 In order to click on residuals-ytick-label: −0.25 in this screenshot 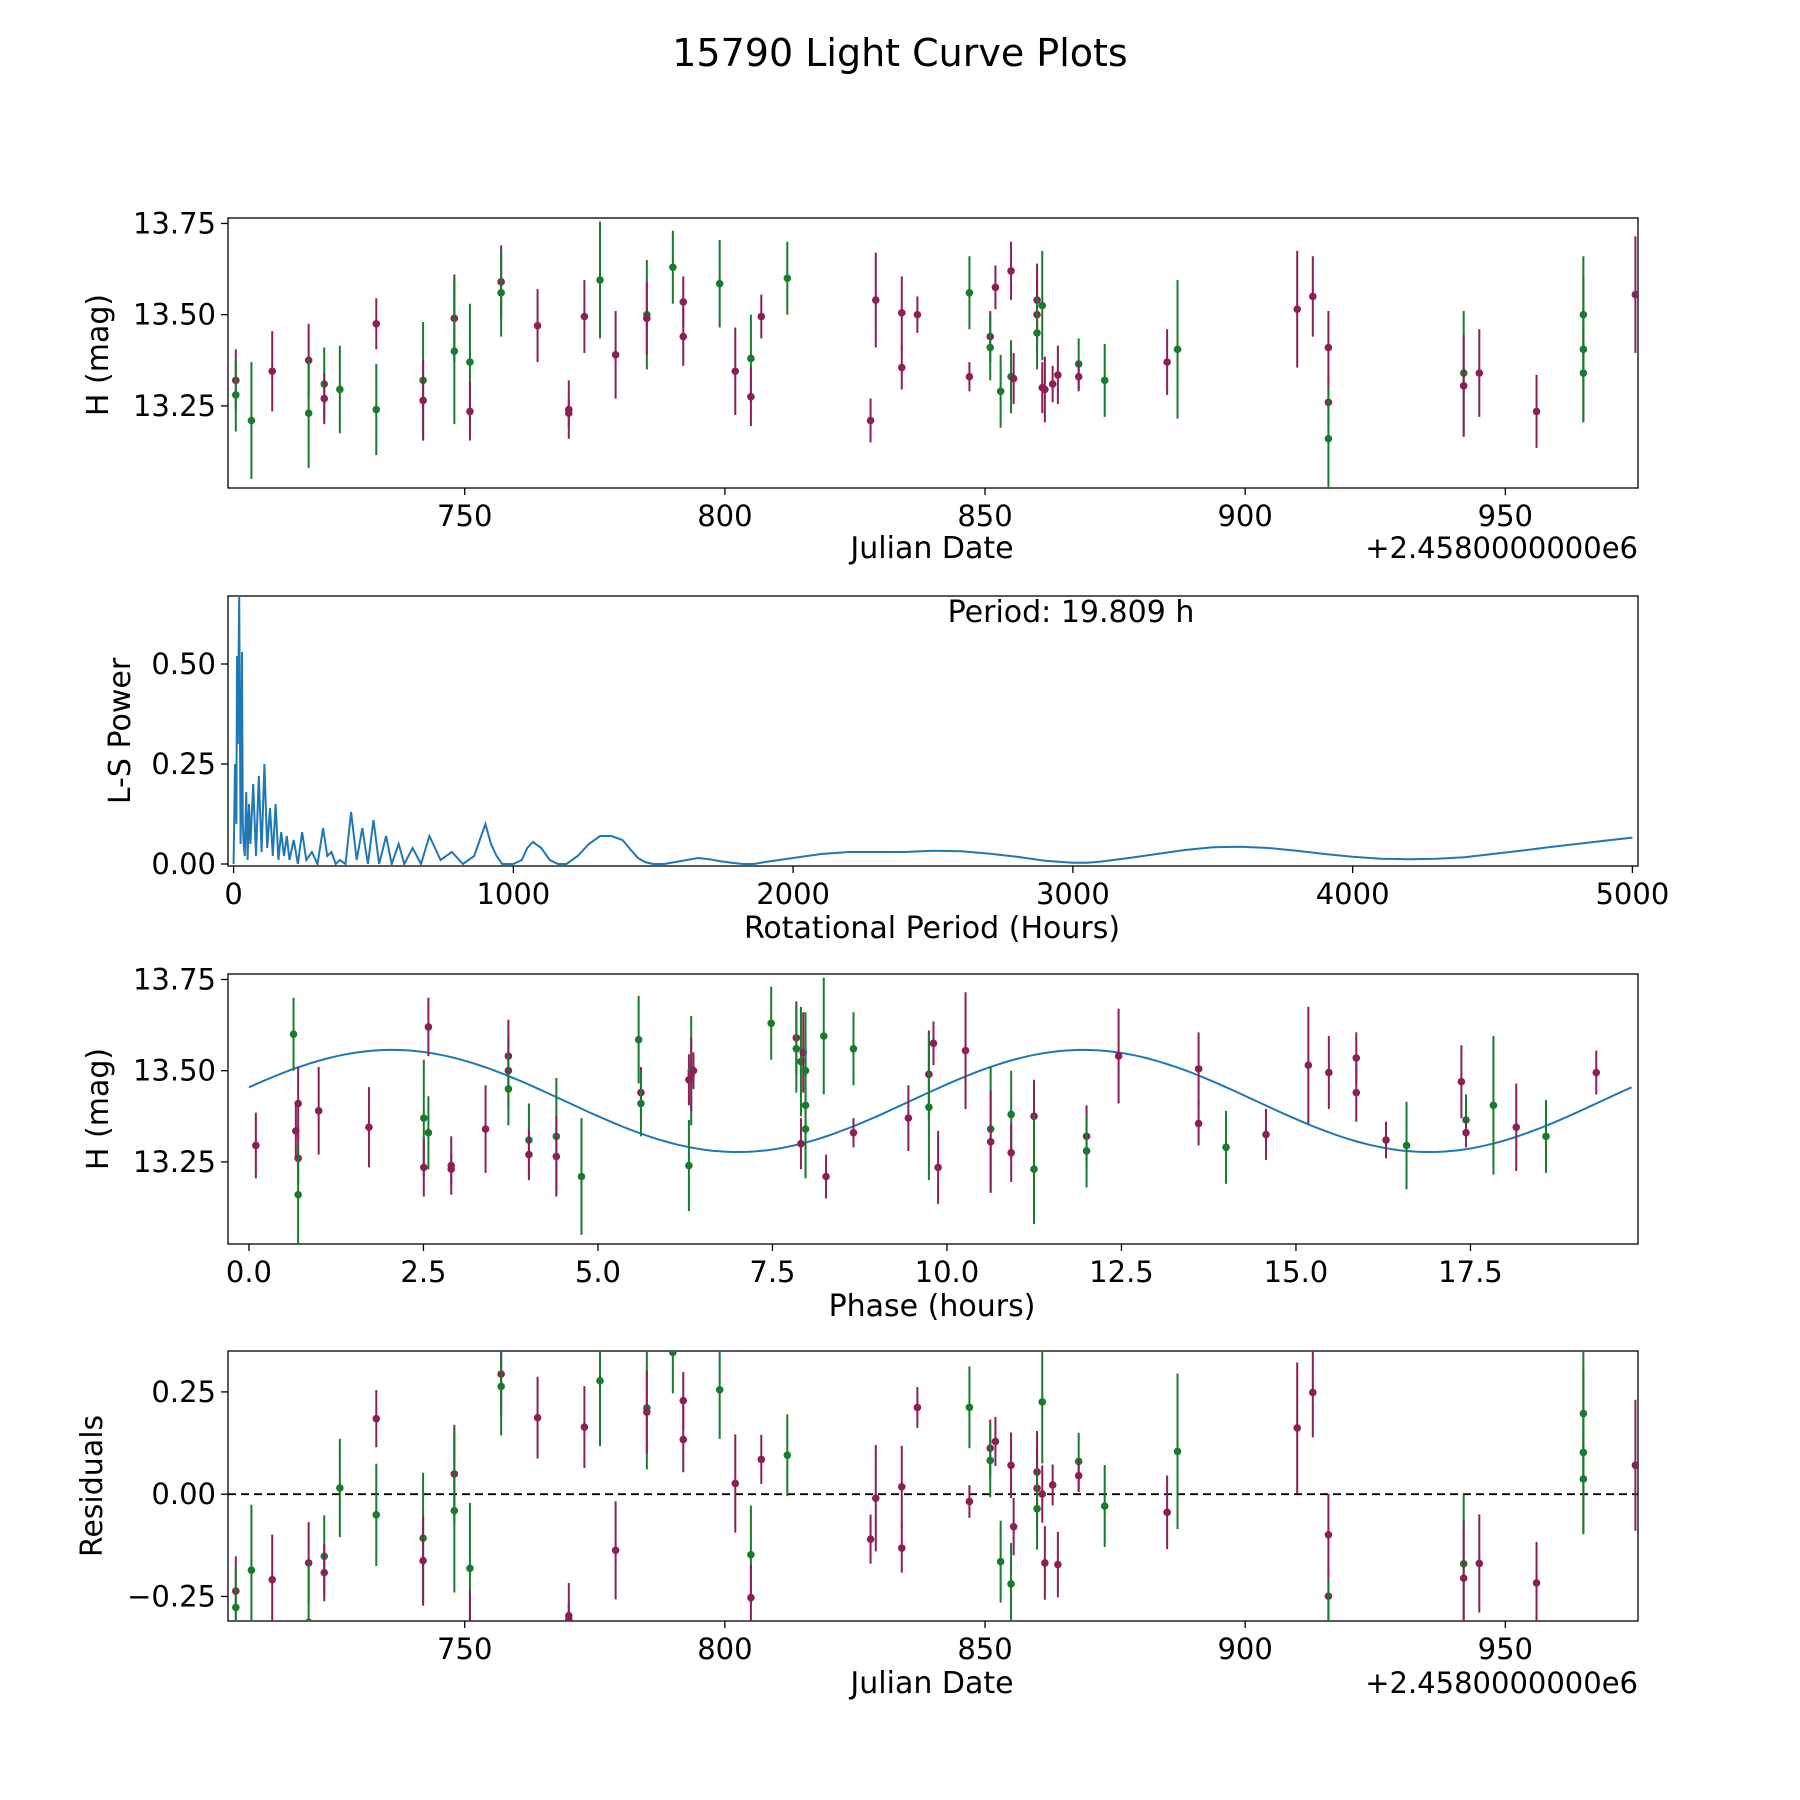, I will do `click(171, 1596)`.